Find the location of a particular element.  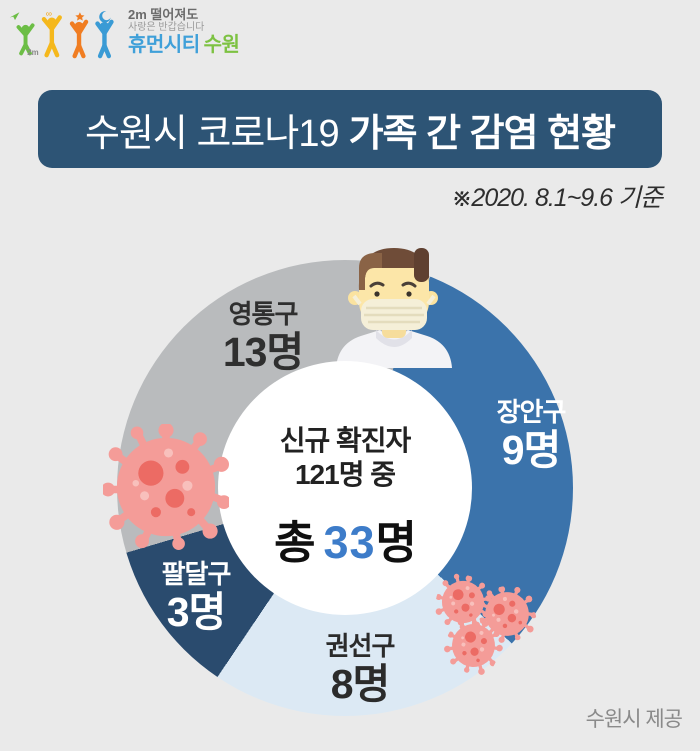

mask-straps is located at coordinates (394, 300).